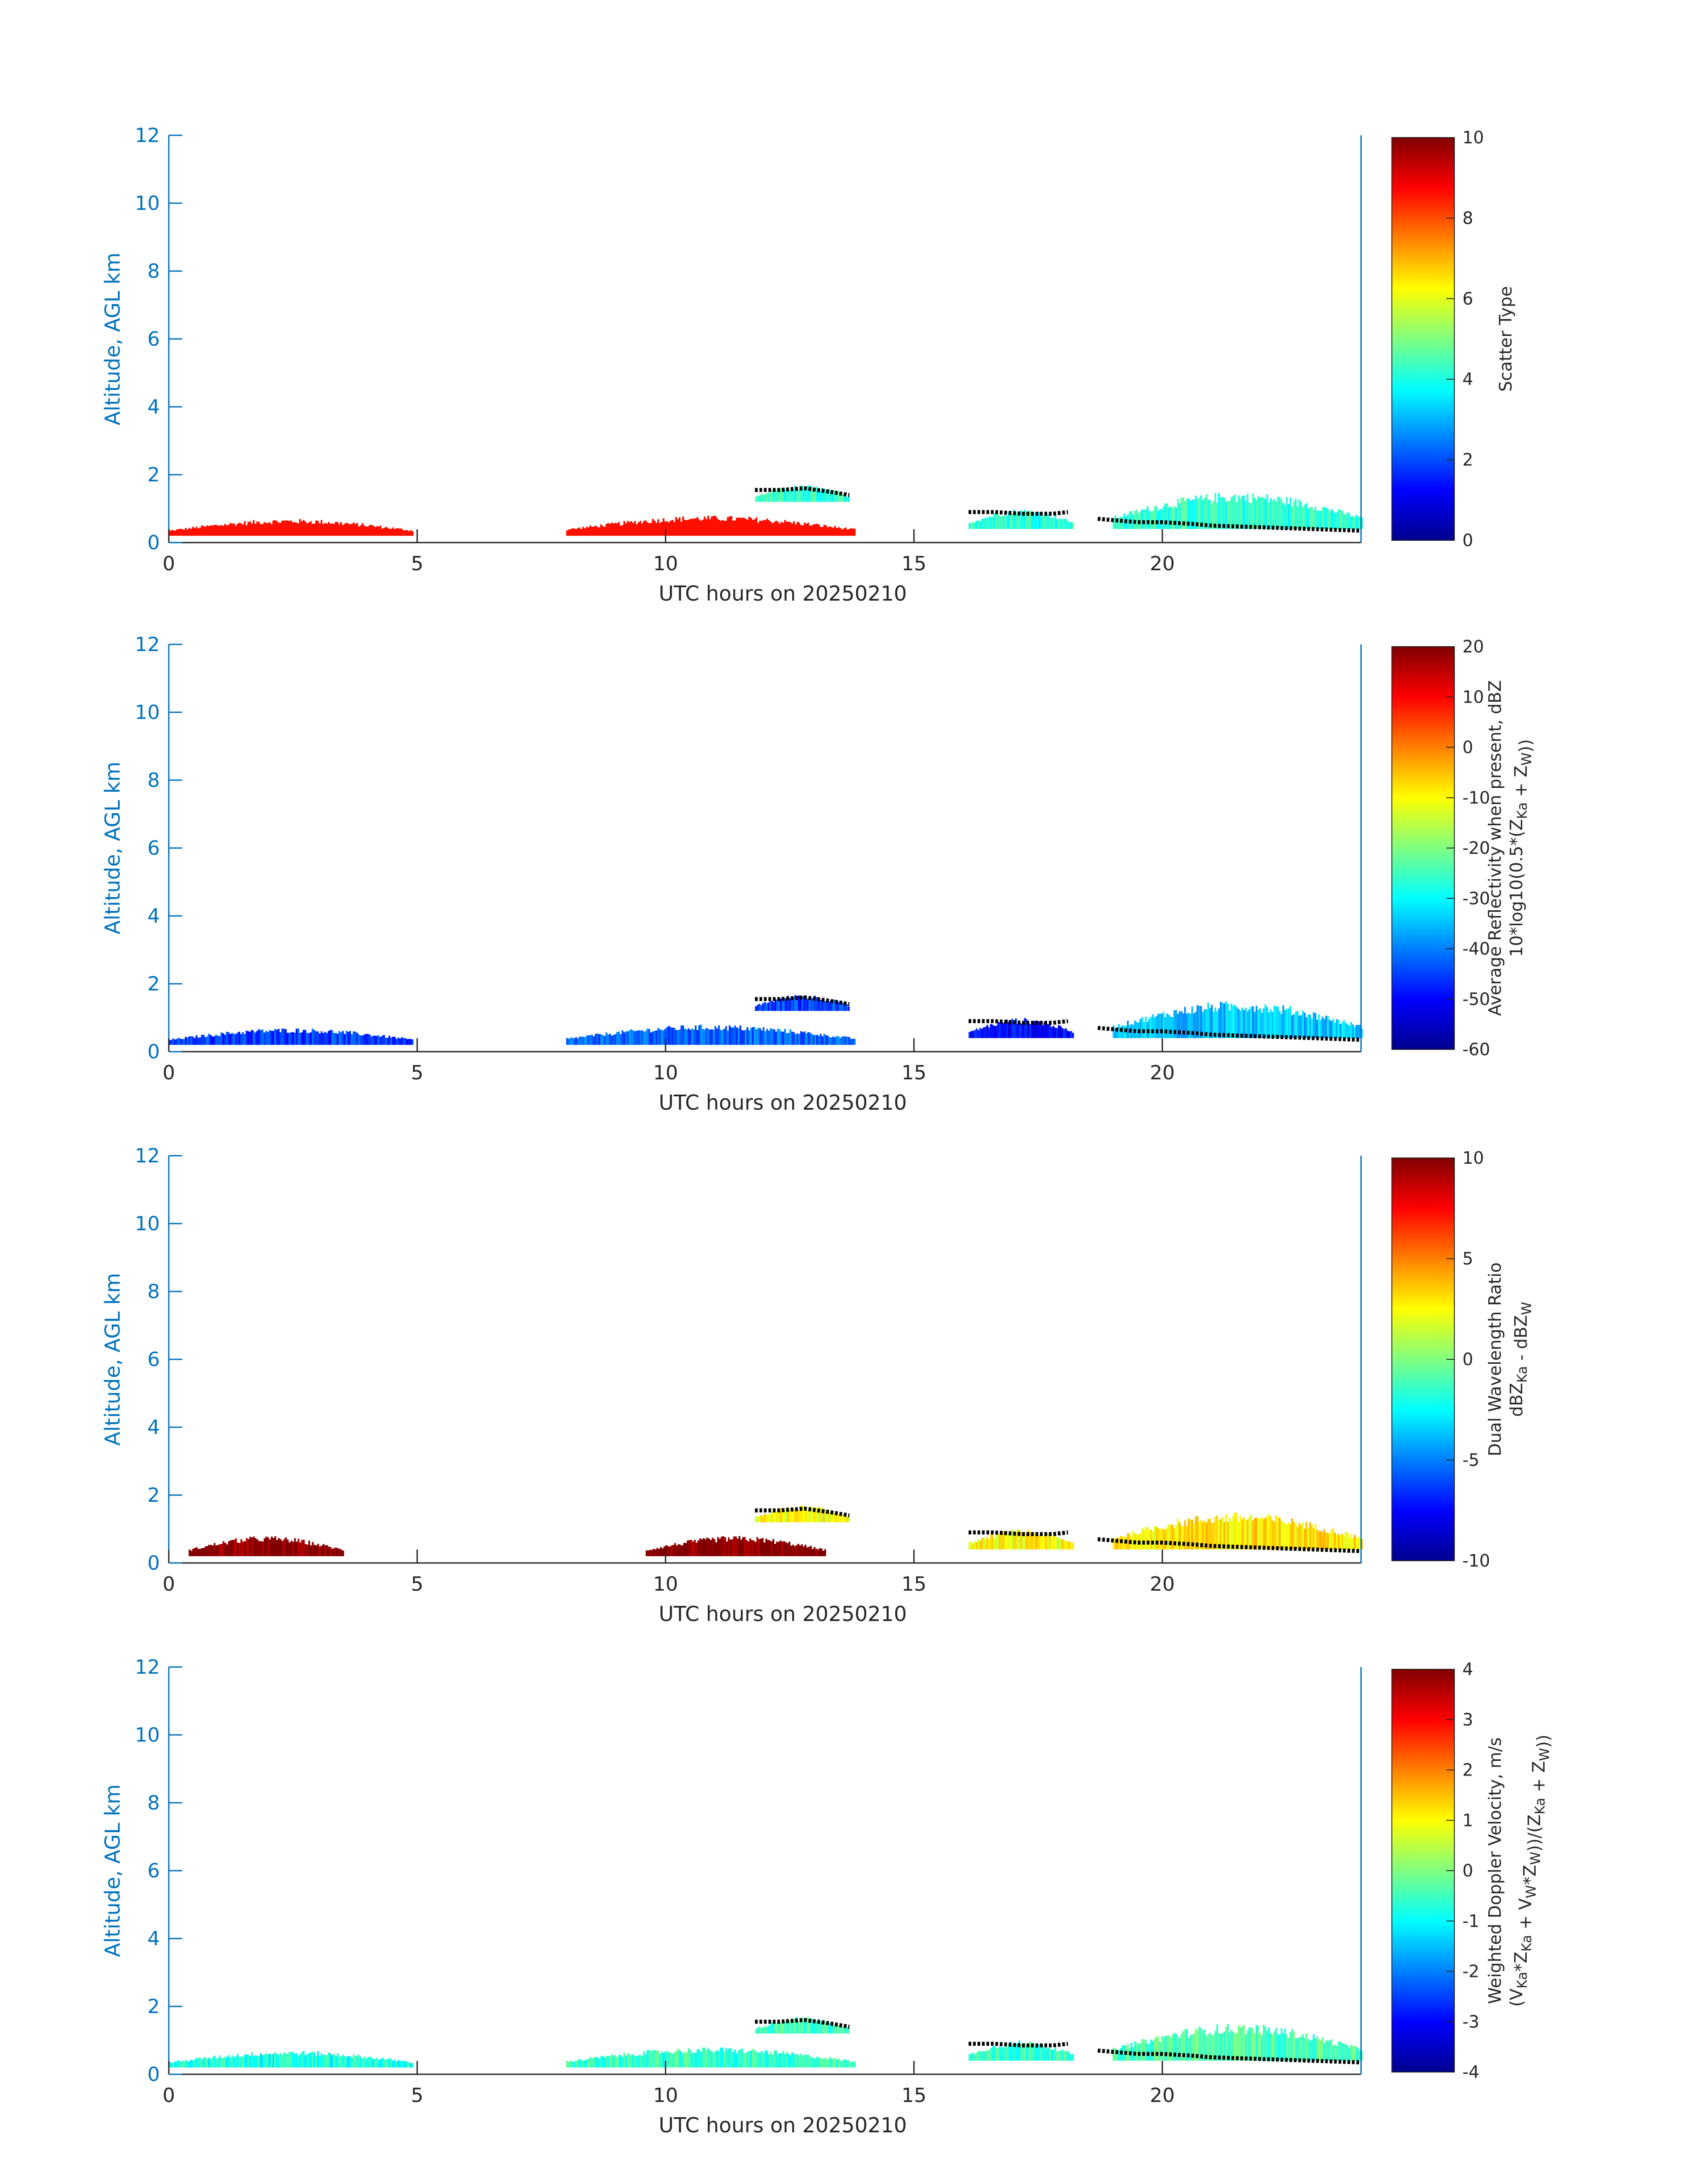 The height and width of the screenshot is (2177, 1708). I want to click on colorbar-tick-label: 0, so click(1467, 1359).